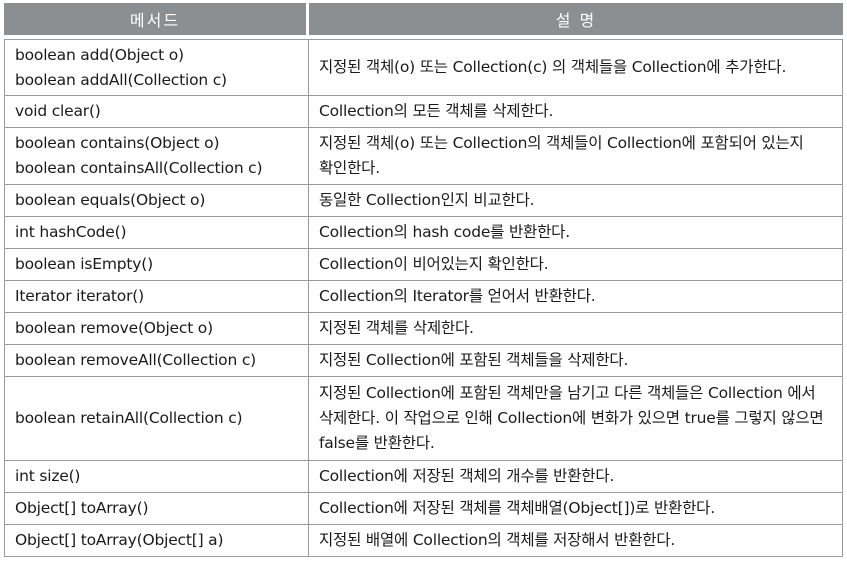  Describe the element at coordinates (474, 360) in the screenshot. I see `description-text: 지정된 Collection에 포함된 객체들을 삭제한다.` at that location.